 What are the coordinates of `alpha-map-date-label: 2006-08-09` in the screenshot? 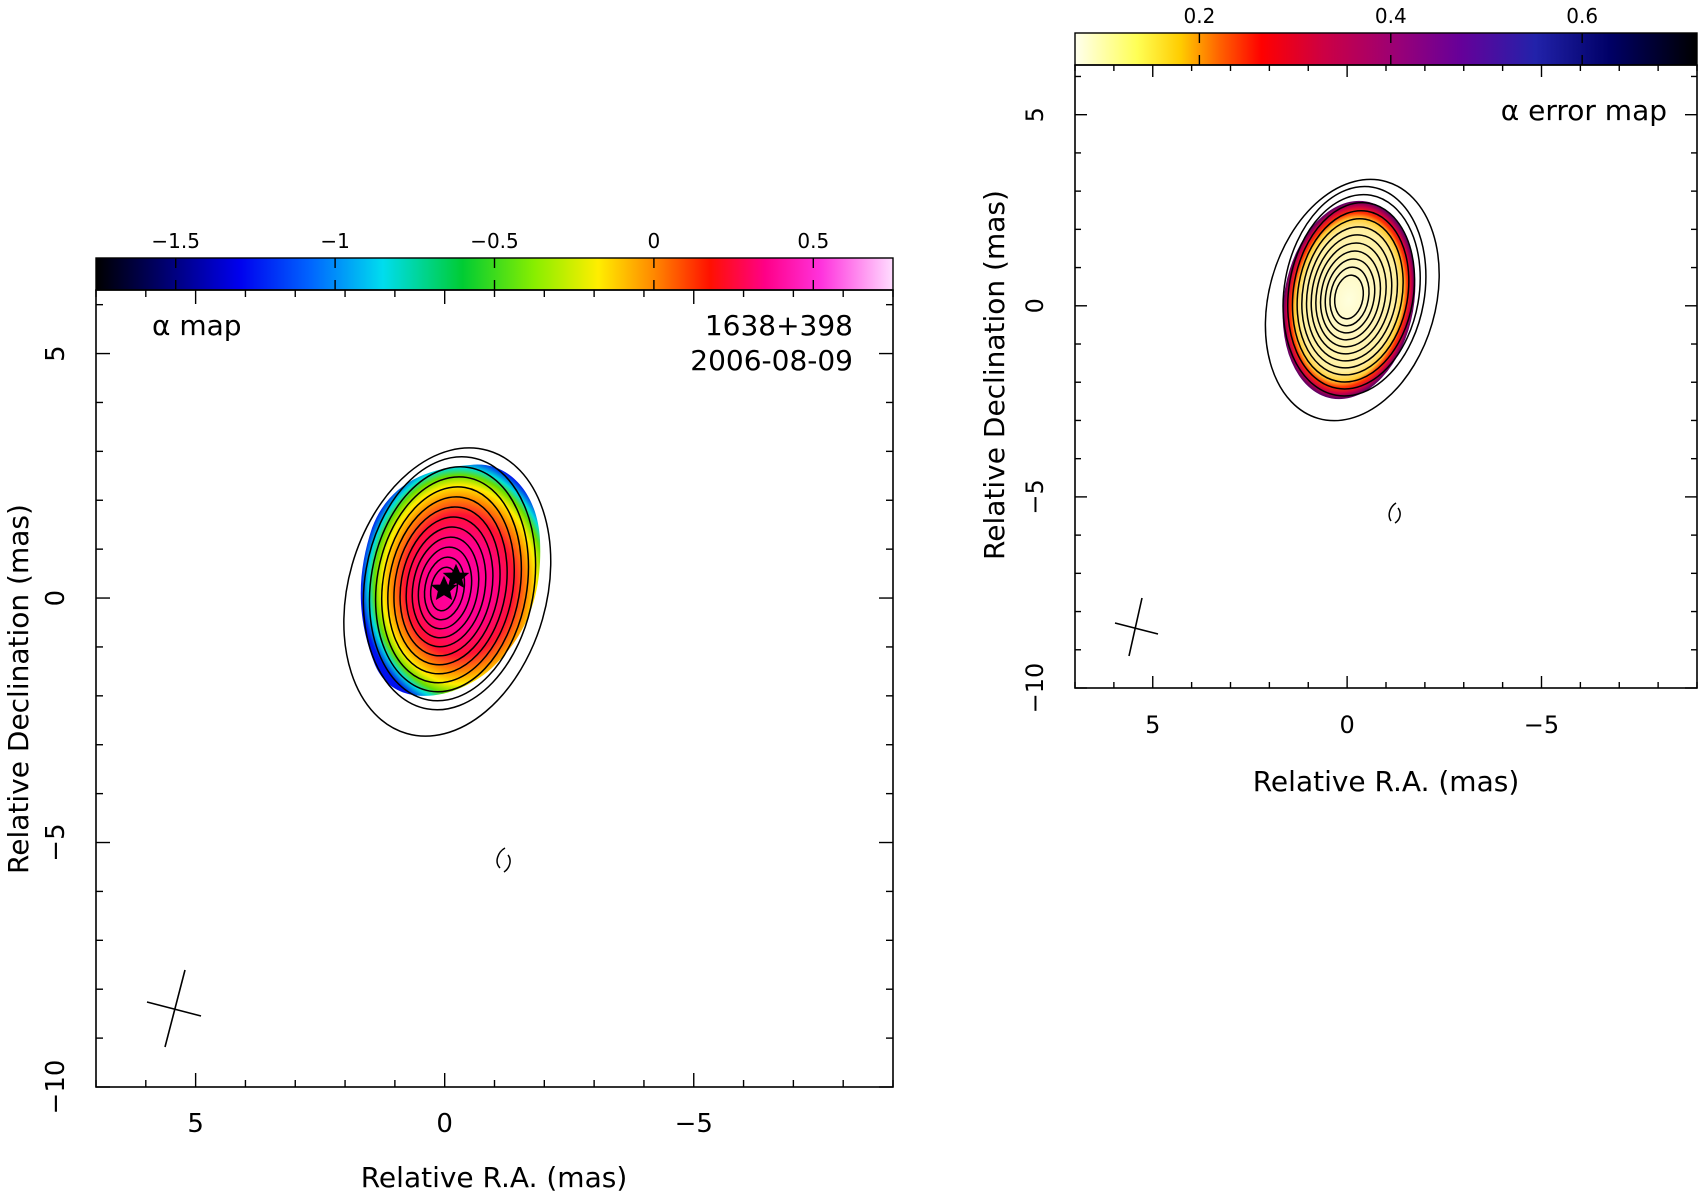 It's located at (771, 360).